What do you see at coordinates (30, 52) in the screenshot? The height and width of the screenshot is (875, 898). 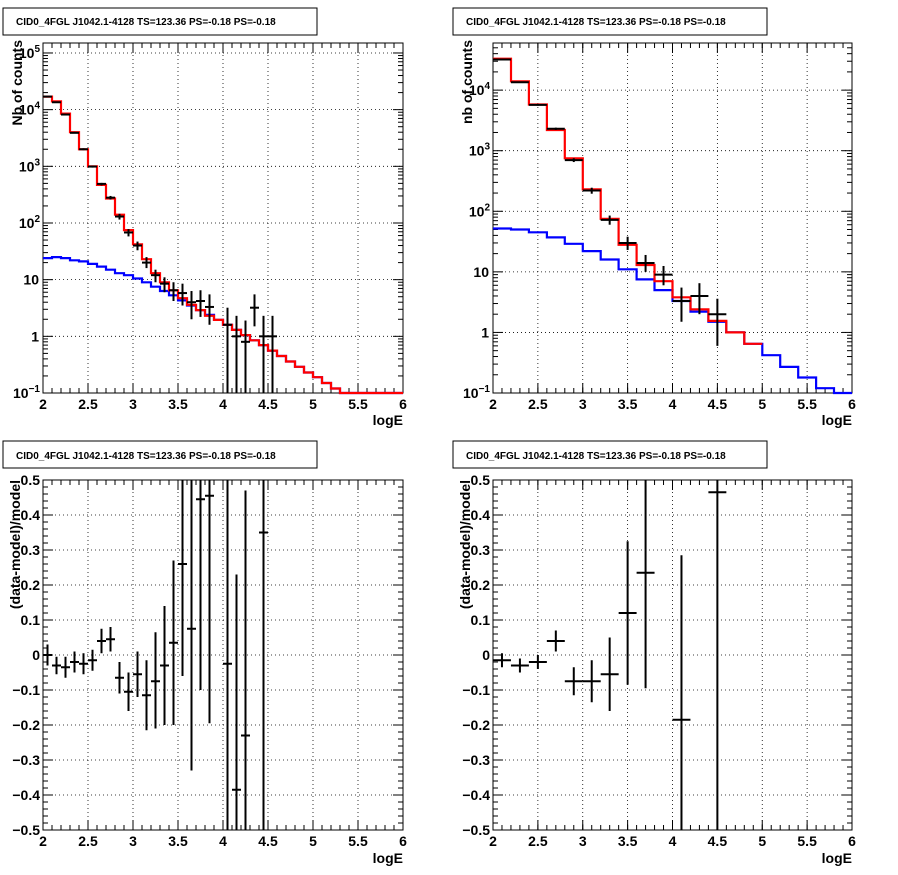 I see `y-tick-label: 10⁵` at bounding box center [30, 52].